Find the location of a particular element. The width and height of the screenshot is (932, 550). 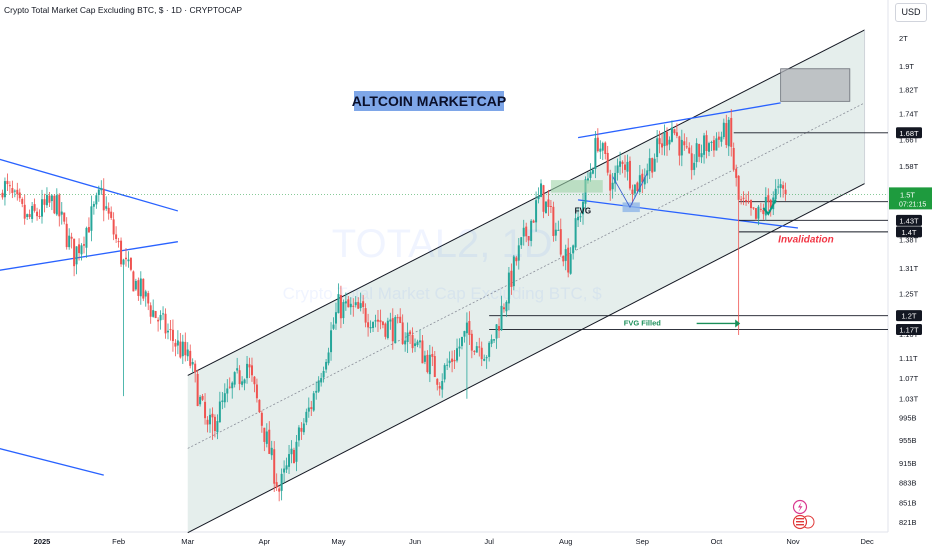

y-tick-label: 915B is located at coordinates (908, 463).